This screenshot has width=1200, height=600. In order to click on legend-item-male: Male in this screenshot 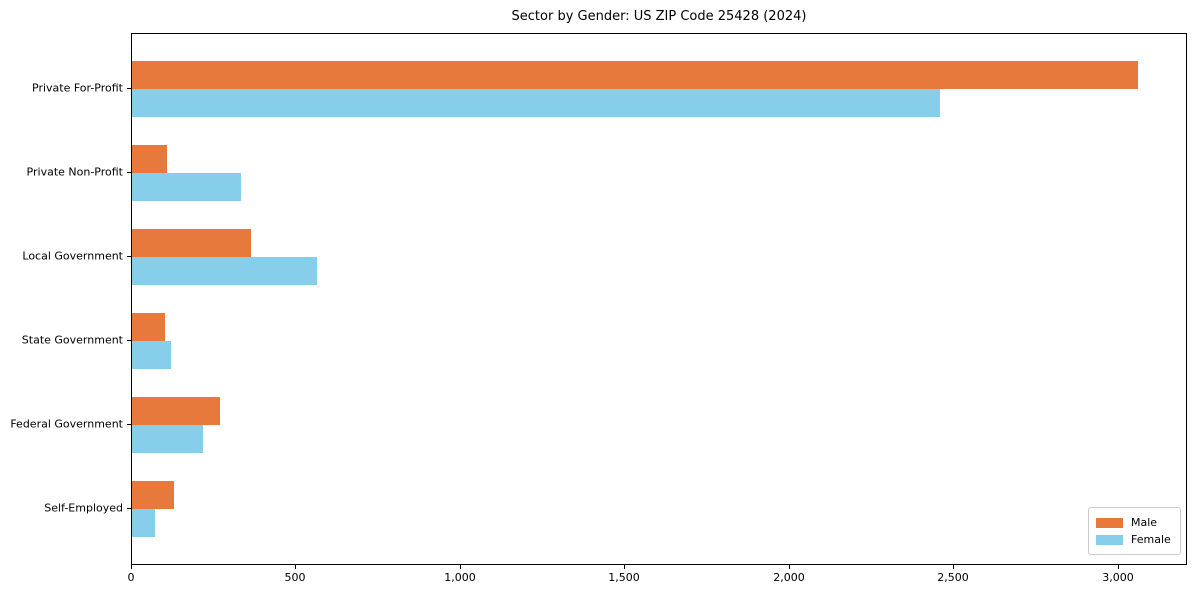, I will do `click(1134, 522)`.